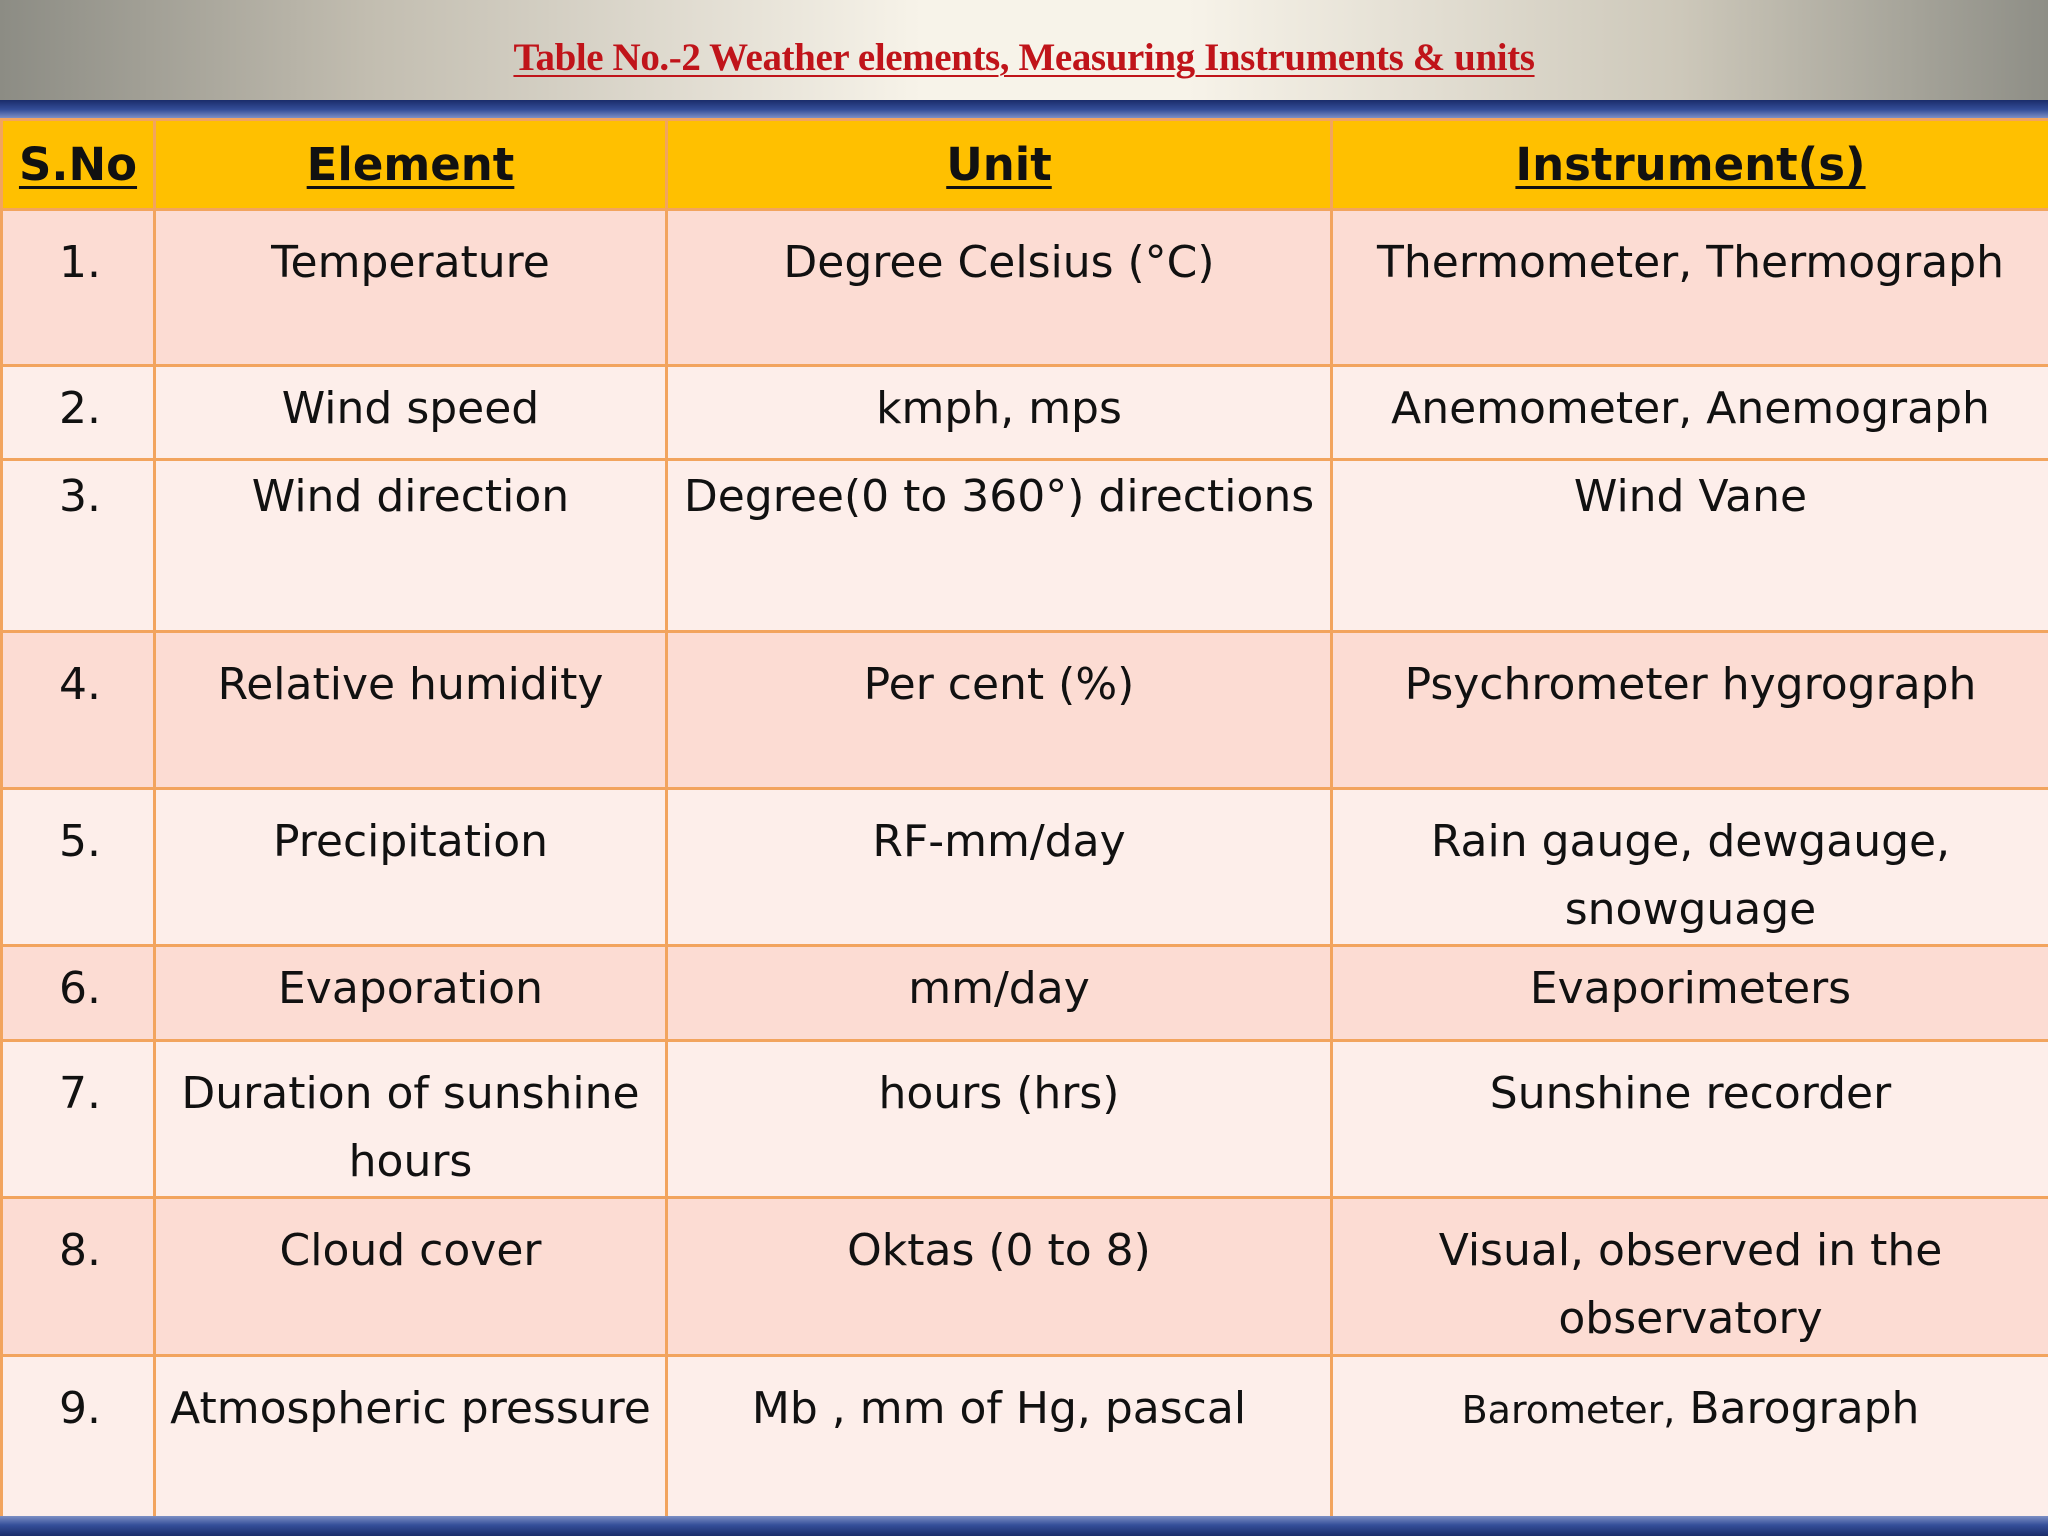  I want to click on cell-element: Duration of sunshine hours, so click(410, 1119).